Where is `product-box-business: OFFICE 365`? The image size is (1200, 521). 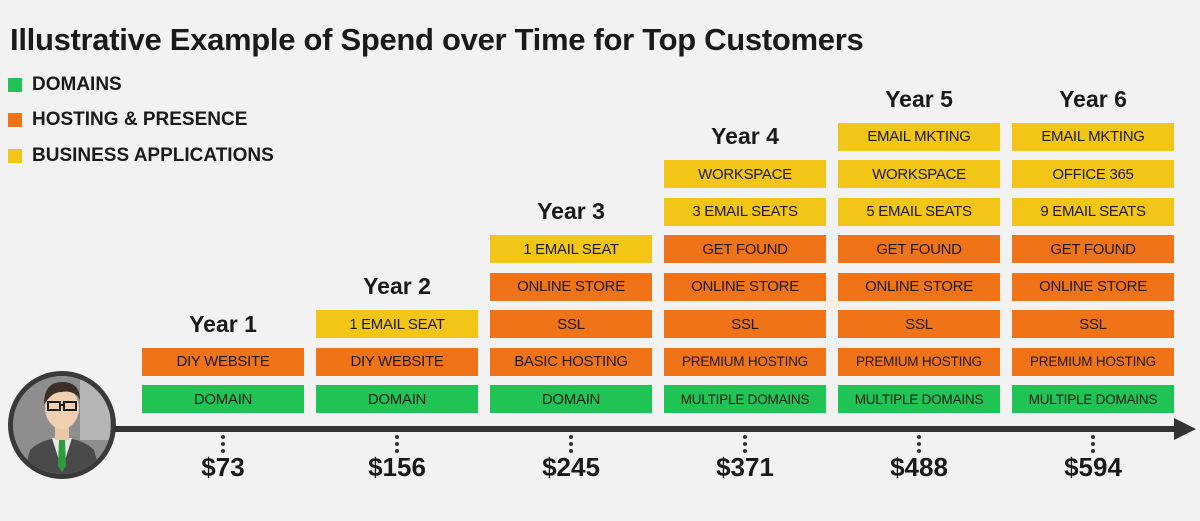 product-box-business: OFFICE 365 is located at coordinates (1093, 174).